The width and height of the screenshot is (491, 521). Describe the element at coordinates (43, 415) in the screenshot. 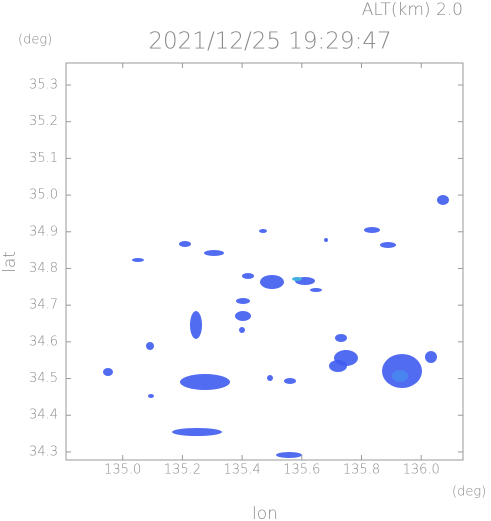

I see `y-tick-label: 34.4` at that location.